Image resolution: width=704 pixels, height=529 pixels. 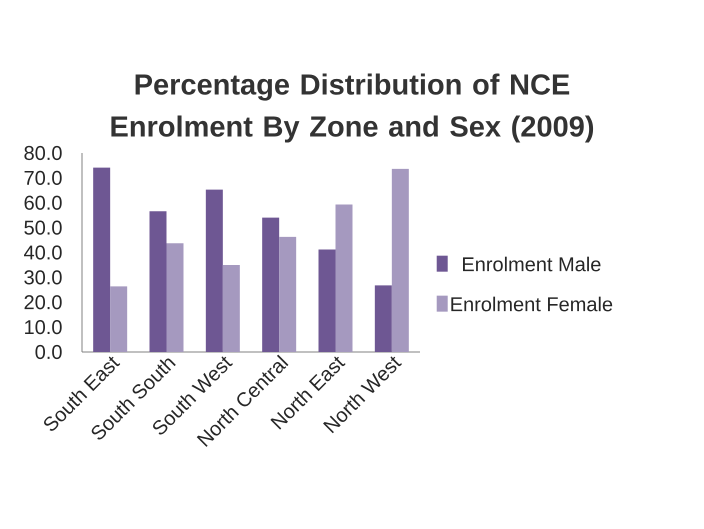 What do you see at coordinates (43, 252) in the screenshot?
I see `y-tick-label: 40.0` at bounding box center [43, 252].